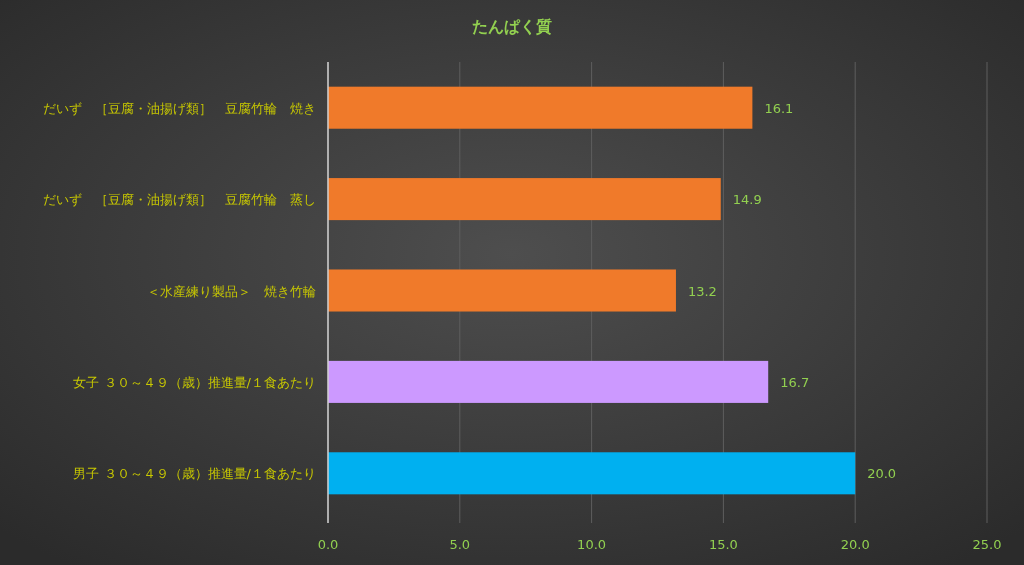 The height and width of the screenshot is (565, 1024). I want to click on y-tick-label: だいず ［豆腐・油揚げ類］ 豆腐竹輪 蒸し, so click(179, 200).